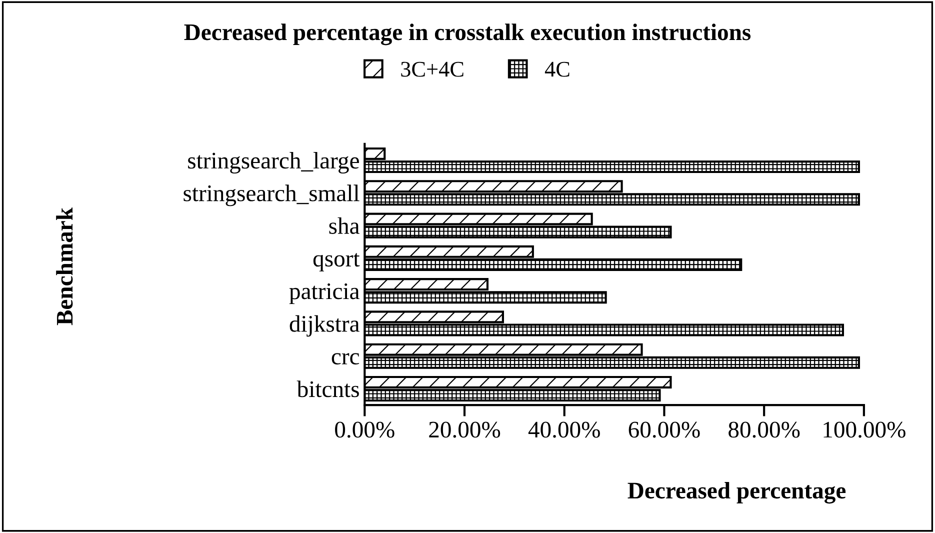 This screenshot has width=935, height=533. What do you see at coordinates (564, 430) in the screenshot?
I see `x-tick-label: 40.00%` at bounding box center [564, 430].